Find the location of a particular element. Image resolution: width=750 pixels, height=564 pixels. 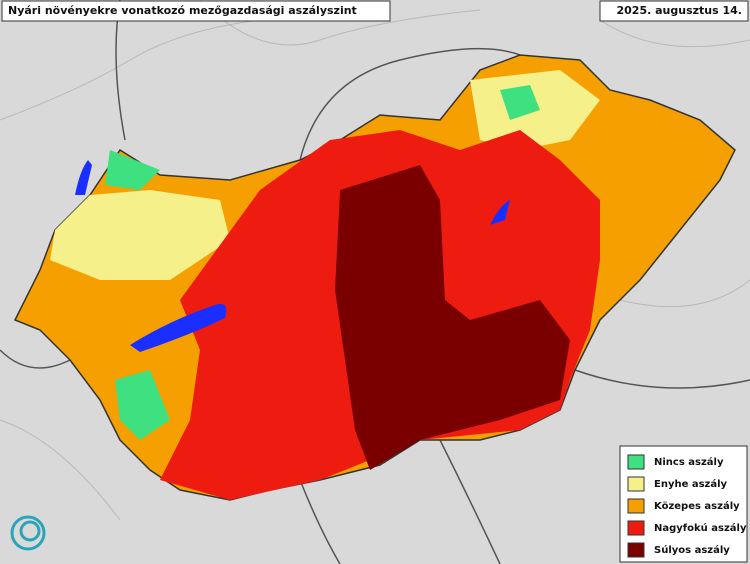

logo is located at coordinates (28, 533).